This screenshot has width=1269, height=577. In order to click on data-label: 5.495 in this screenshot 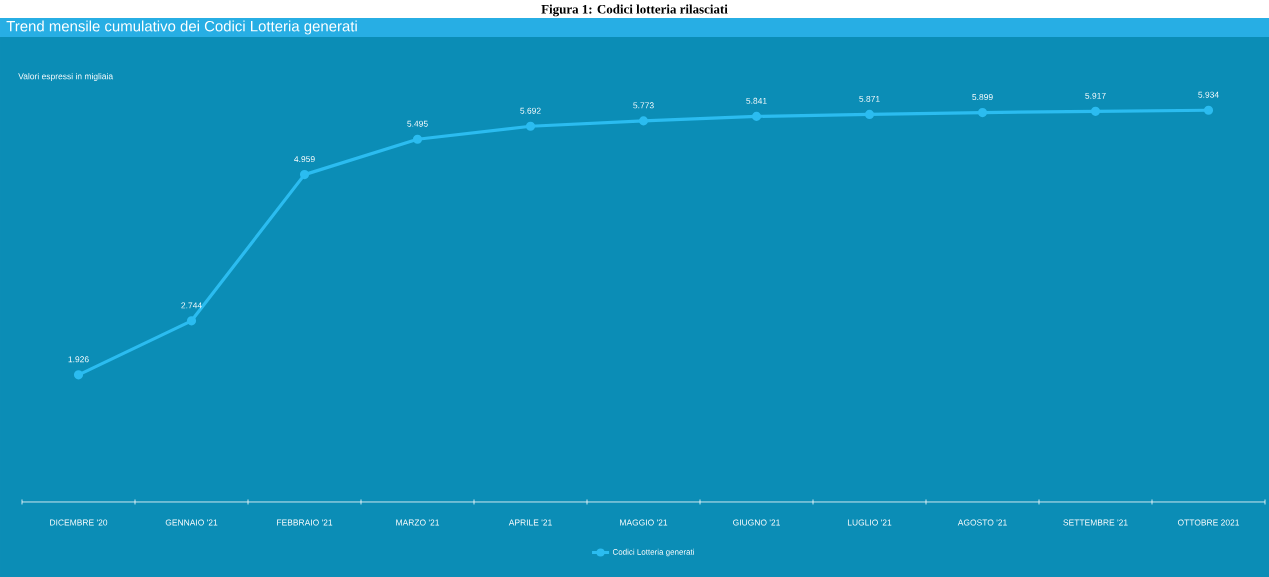, I will do `click(417, 123)`.